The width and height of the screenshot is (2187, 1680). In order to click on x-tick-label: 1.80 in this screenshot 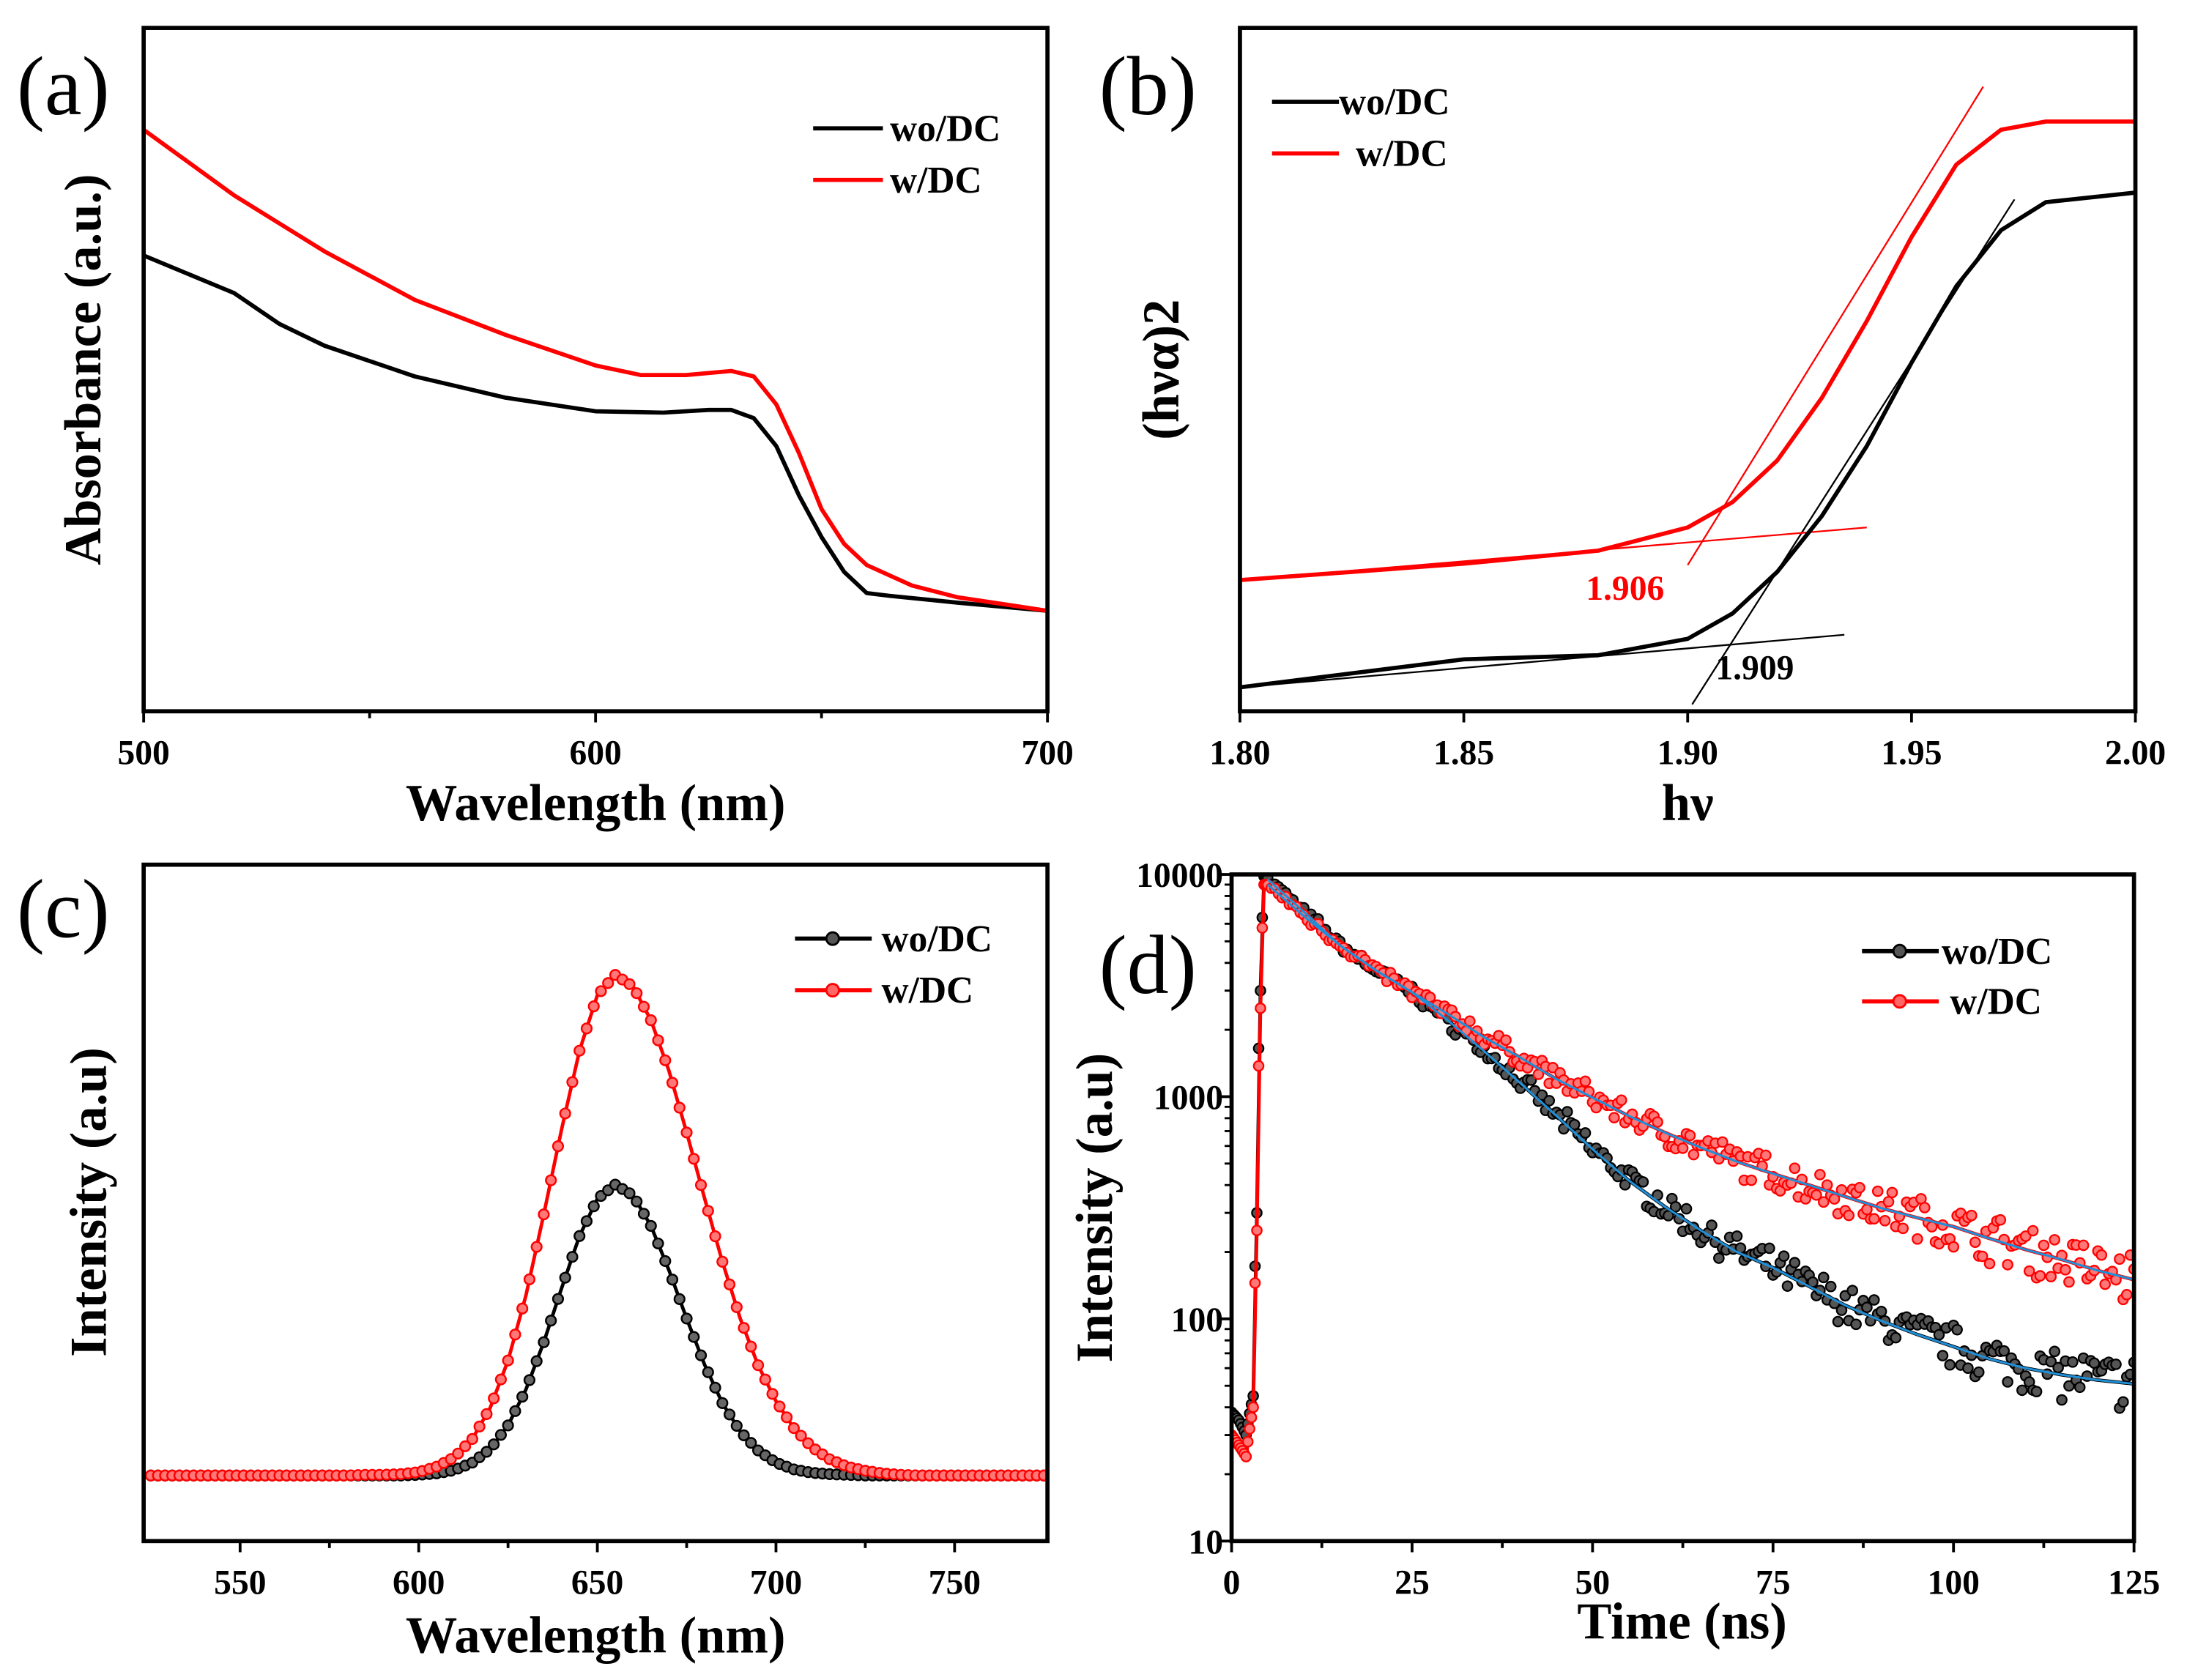, I will do `click(1239, 754)`.